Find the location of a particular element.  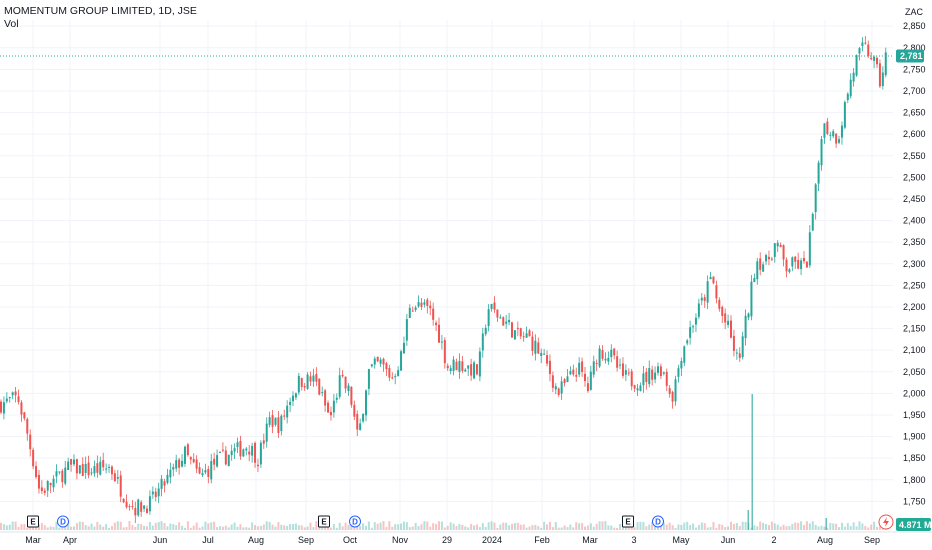

x-tick-label: 29 is located at coordinates (447, 540).